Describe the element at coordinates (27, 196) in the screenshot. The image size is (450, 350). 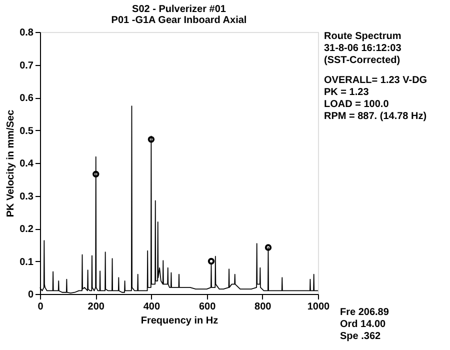
I see `y-tick-label: 0.3` at that location.